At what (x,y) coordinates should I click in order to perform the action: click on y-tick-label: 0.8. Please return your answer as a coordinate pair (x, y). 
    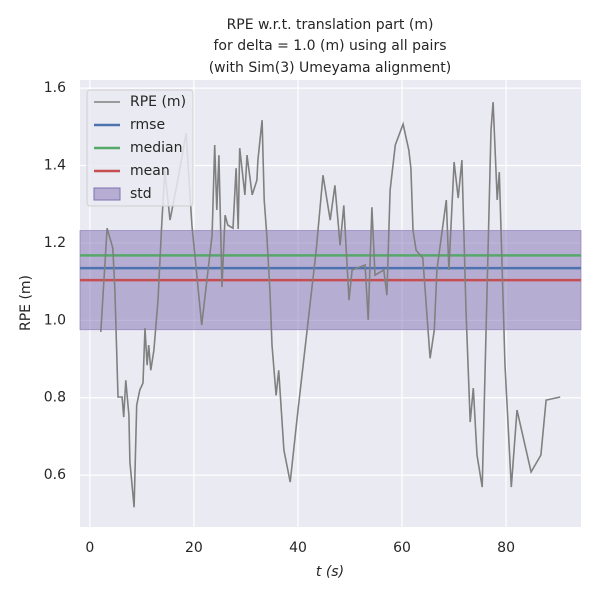
    Looking at the image, I should click on (55, 398).